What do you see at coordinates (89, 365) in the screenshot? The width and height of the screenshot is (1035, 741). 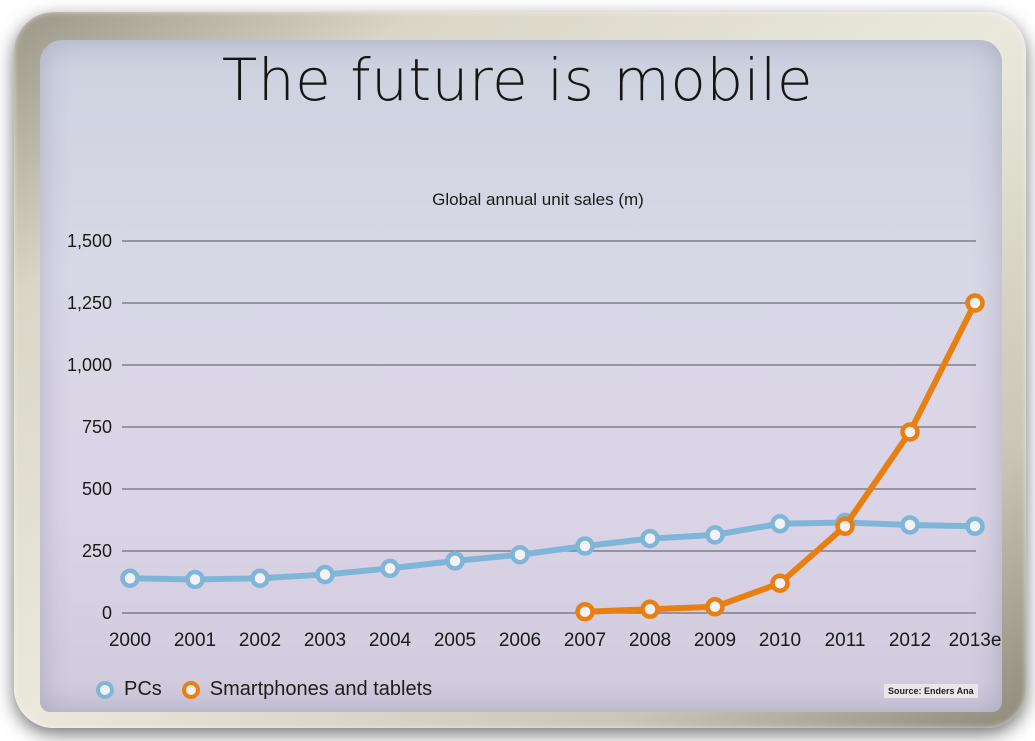 I see `y-tick-label: 1,000` at bounding box center [89, 365].